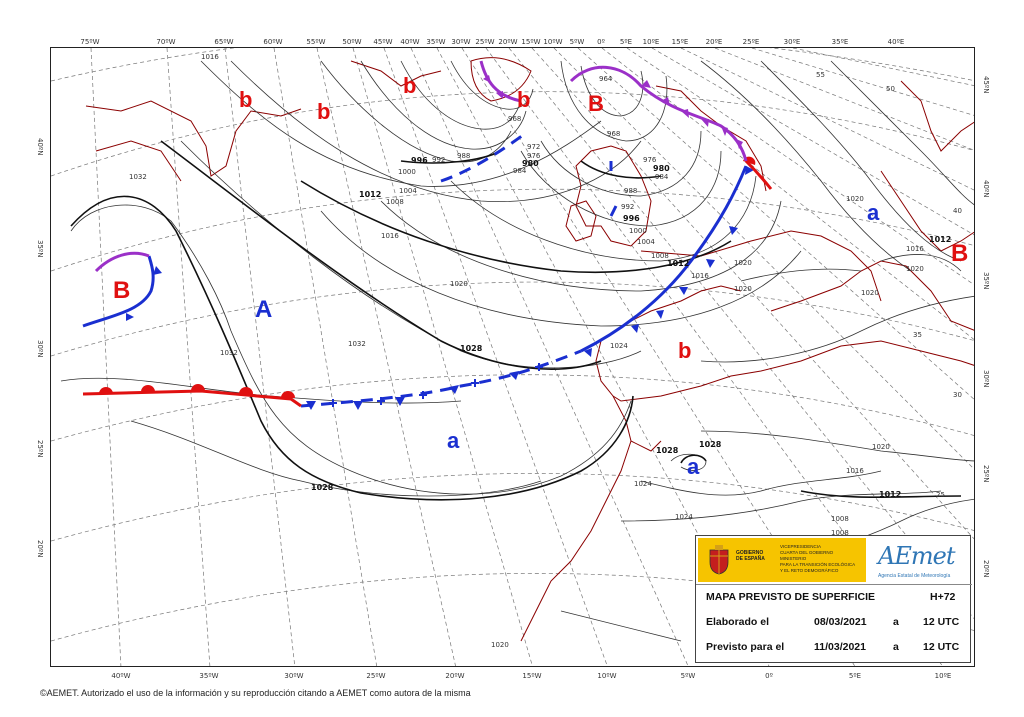  What do you see at coordinates (631, 218) in the screenshot?
I see `isobar-label: 996` at bounding box center [631, 218].